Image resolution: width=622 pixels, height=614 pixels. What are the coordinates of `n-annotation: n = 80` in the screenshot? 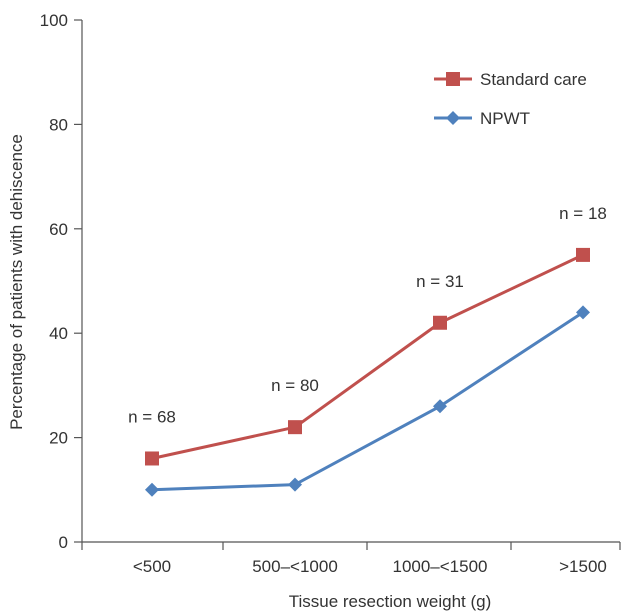 It's located at (295, 385).